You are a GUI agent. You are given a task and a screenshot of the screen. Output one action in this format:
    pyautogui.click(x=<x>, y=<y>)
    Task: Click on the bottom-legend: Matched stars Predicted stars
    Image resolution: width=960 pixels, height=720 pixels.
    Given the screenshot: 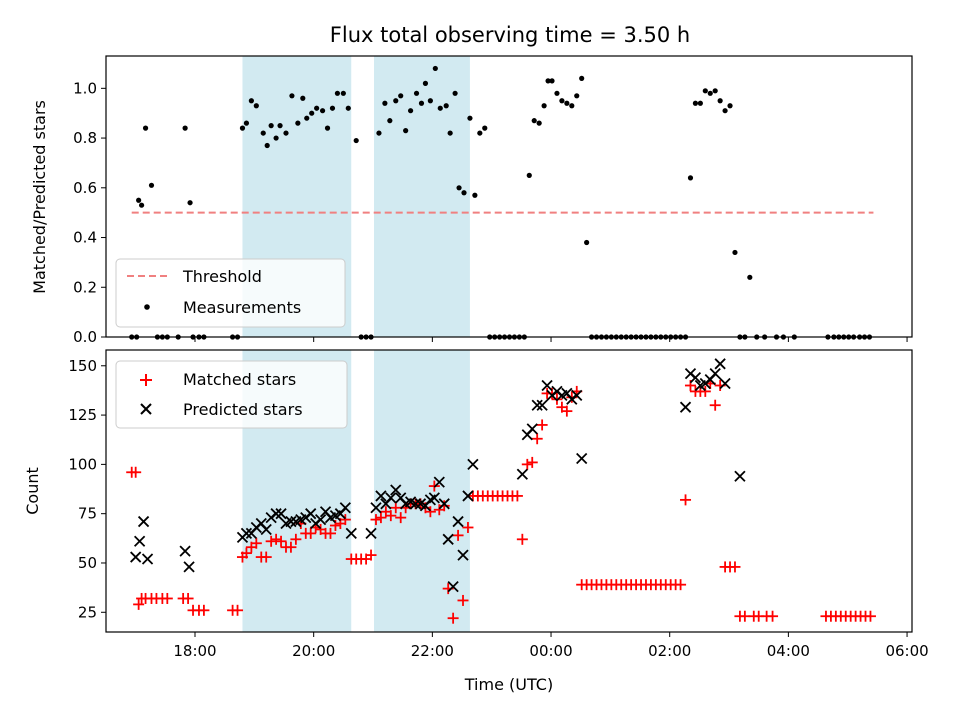 What is the action you would take?
    pyautogui.click(x=231, y=394)
    